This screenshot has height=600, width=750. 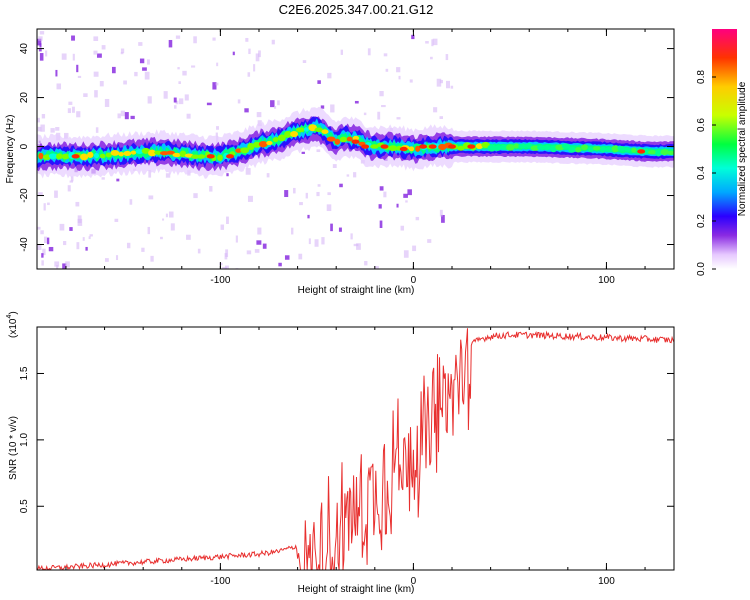 What do you see at coordinates (701, 269) in the screenshot?
I see `colorbar-tick-label: 0.0` at bounding box center [701, 269].